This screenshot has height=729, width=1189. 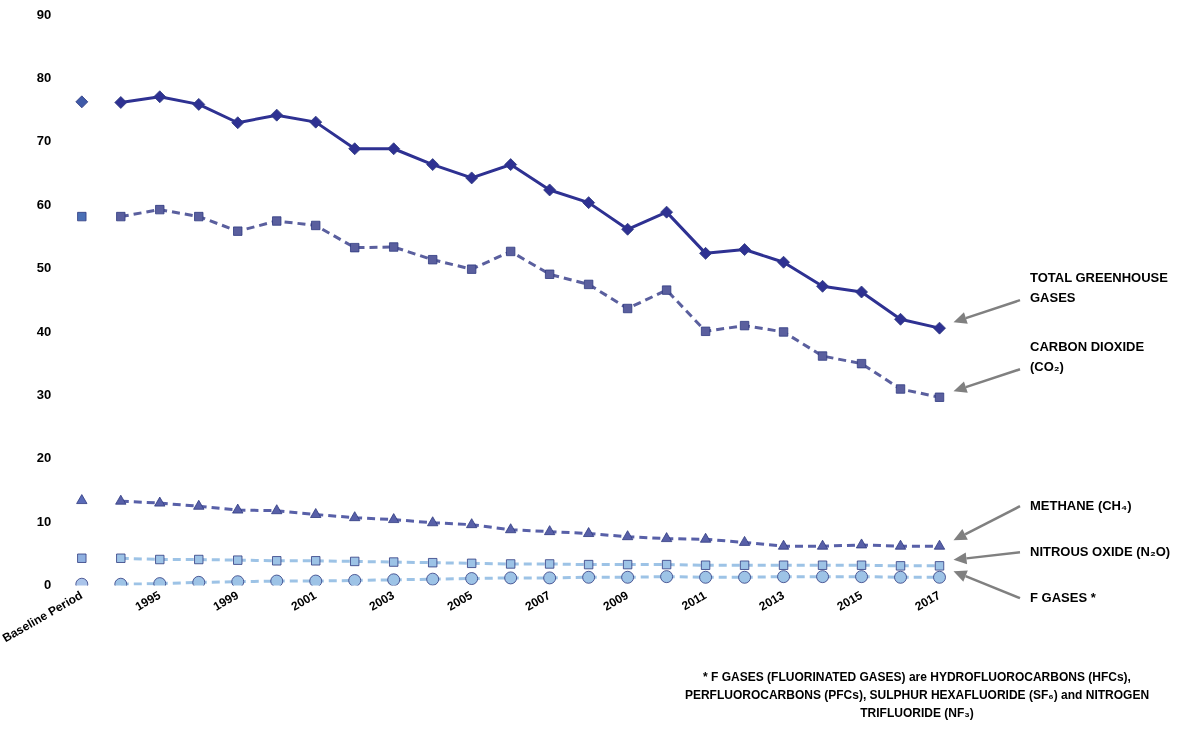 What do you see at coordinates (917, 695) in the screenshot?
I see `text: * F GASES (FLUORINATED GASES) are HYDROFLUOROCARBONS (HFCs), PERFLUOROCARBONS (PFCs), SULPHUR HEXAFLUORIDE (SF₆) and NITROGEN TRIFLUORIDE (NF₃)` at bounding box center [917, 695].